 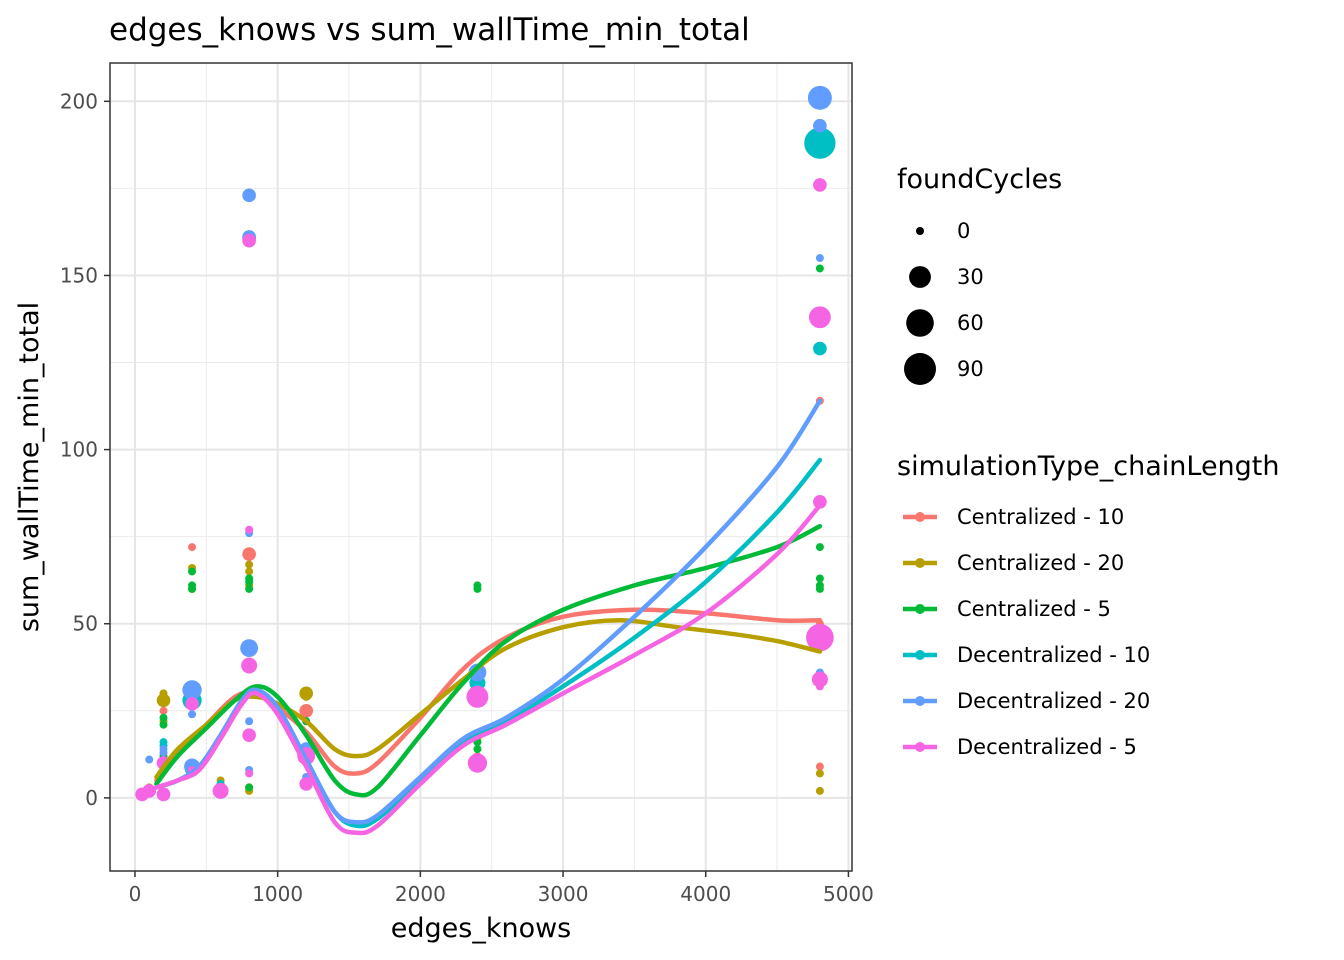 What do you see at coordinates (29, 467) in the screenshot?
I see `y-axis-title: sum_wallTime_min_total` at bounding box center [29, 467].